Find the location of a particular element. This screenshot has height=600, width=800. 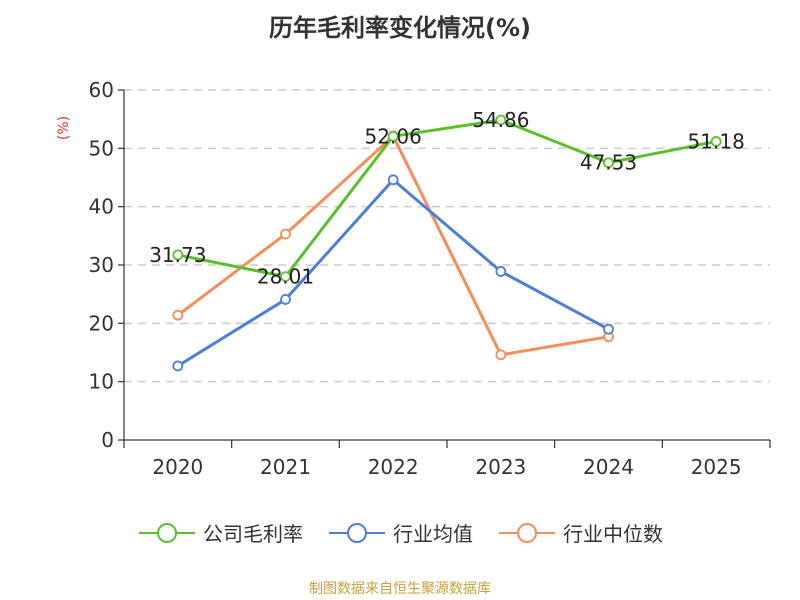

y-tick-label: 50 is located at coordinates (101, 148).